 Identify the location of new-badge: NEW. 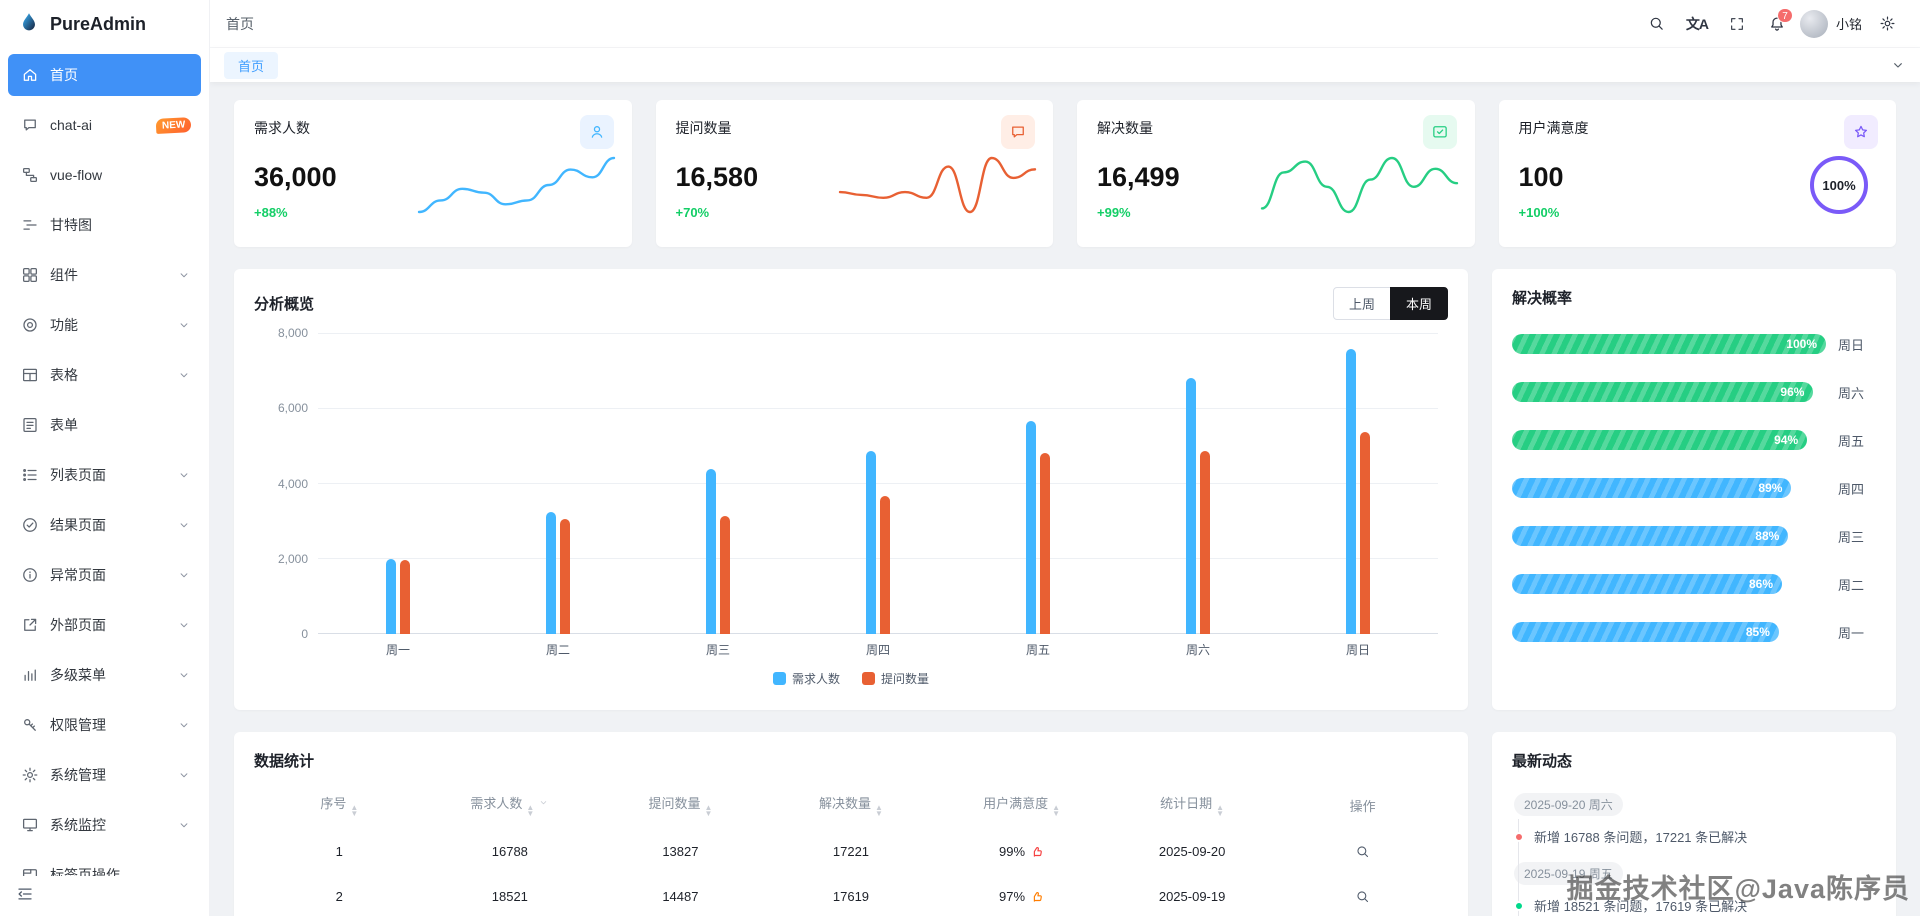
(173, 125).